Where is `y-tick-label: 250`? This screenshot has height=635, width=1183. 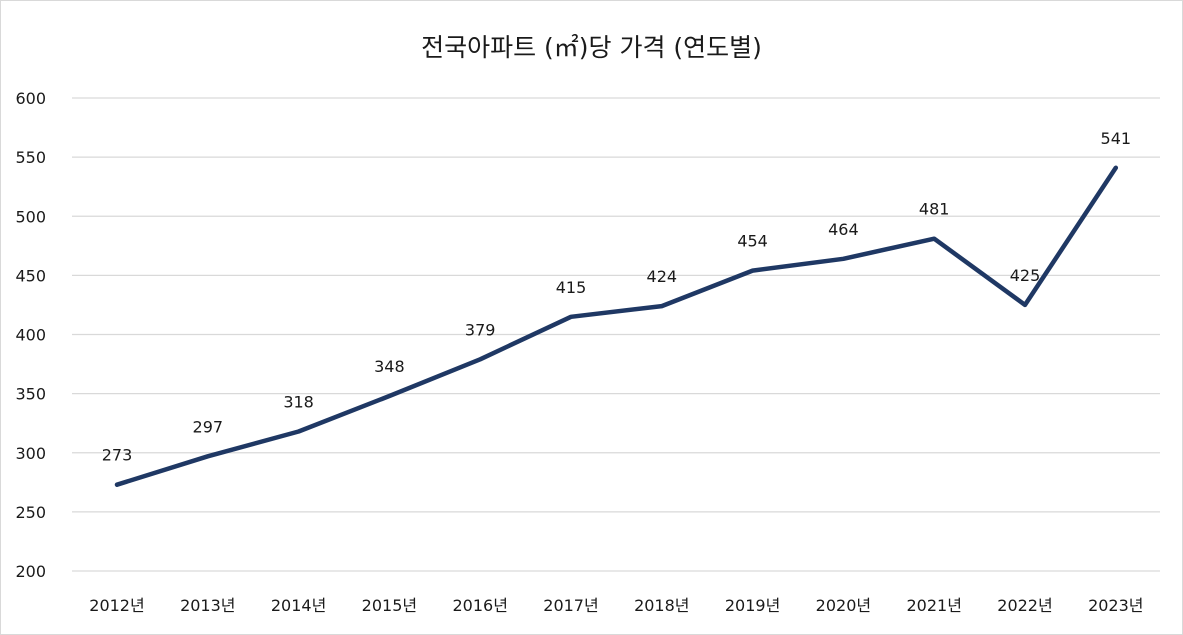
y-tick-label: 250 is located at coordinates (30, 512).